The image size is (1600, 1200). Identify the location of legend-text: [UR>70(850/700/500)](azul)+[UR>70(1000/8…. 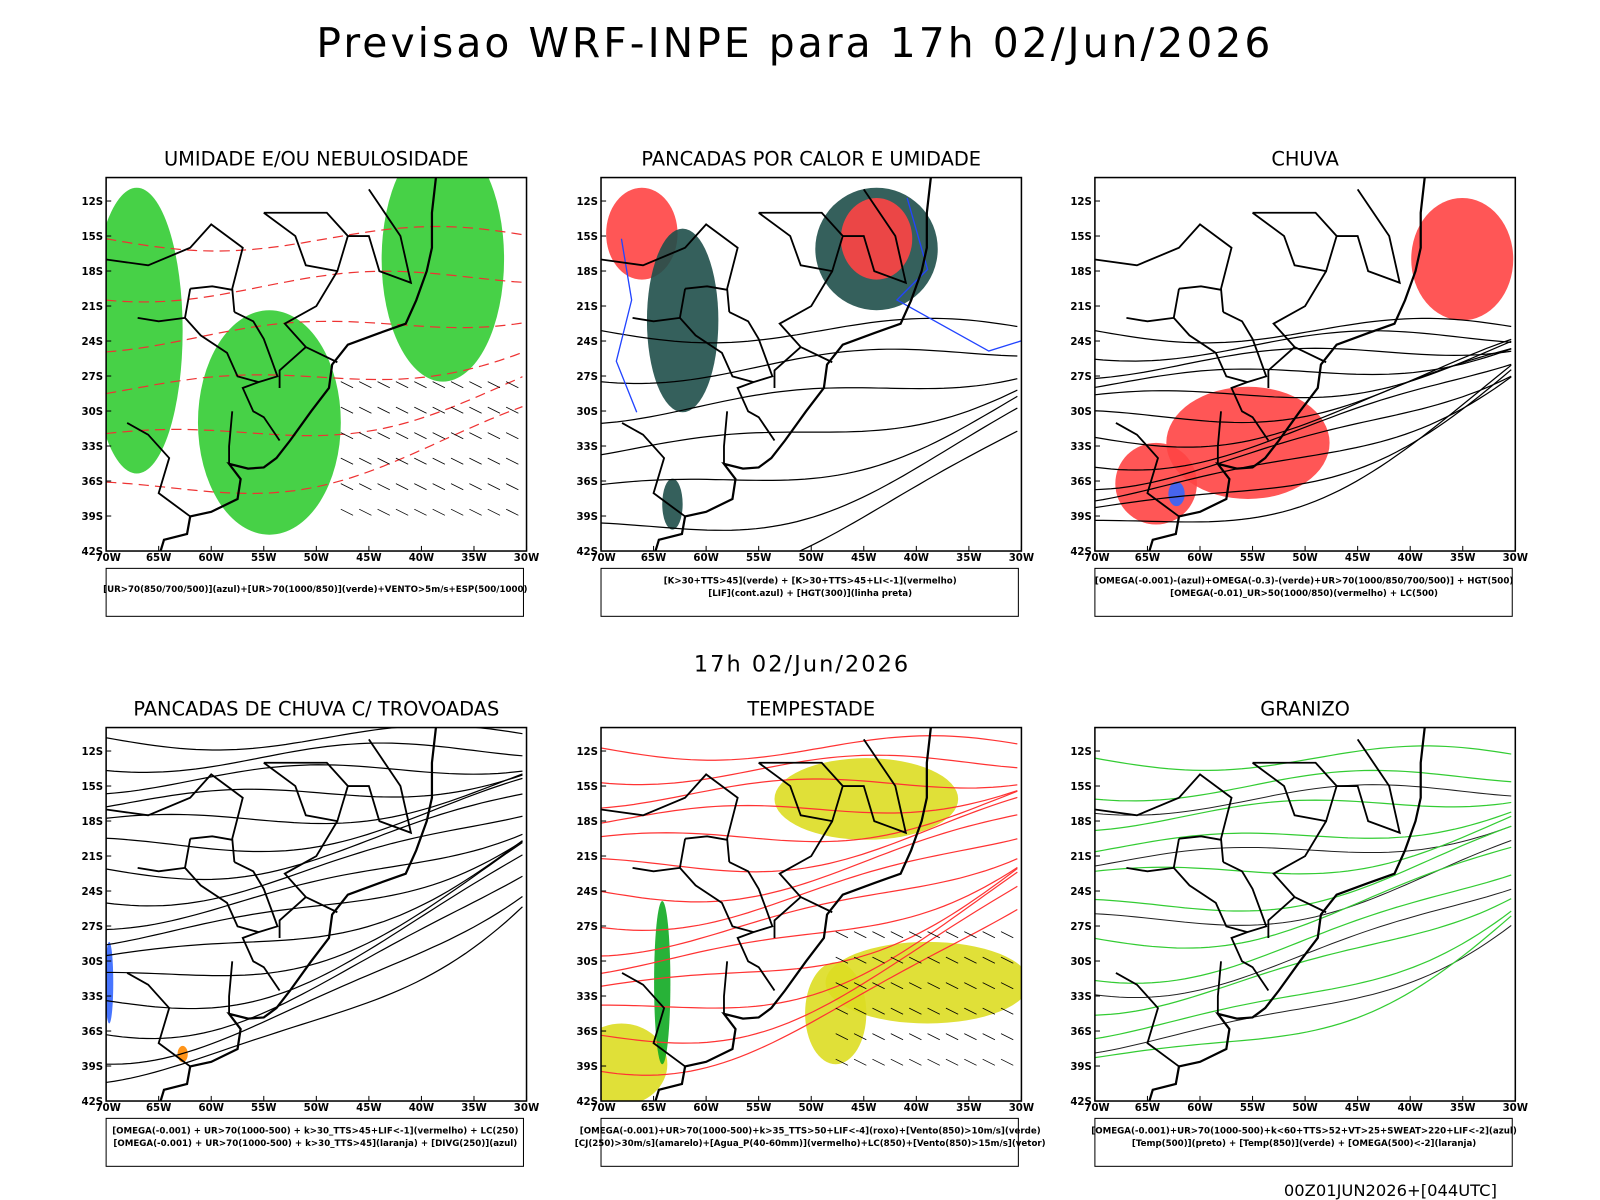
(315, 590).